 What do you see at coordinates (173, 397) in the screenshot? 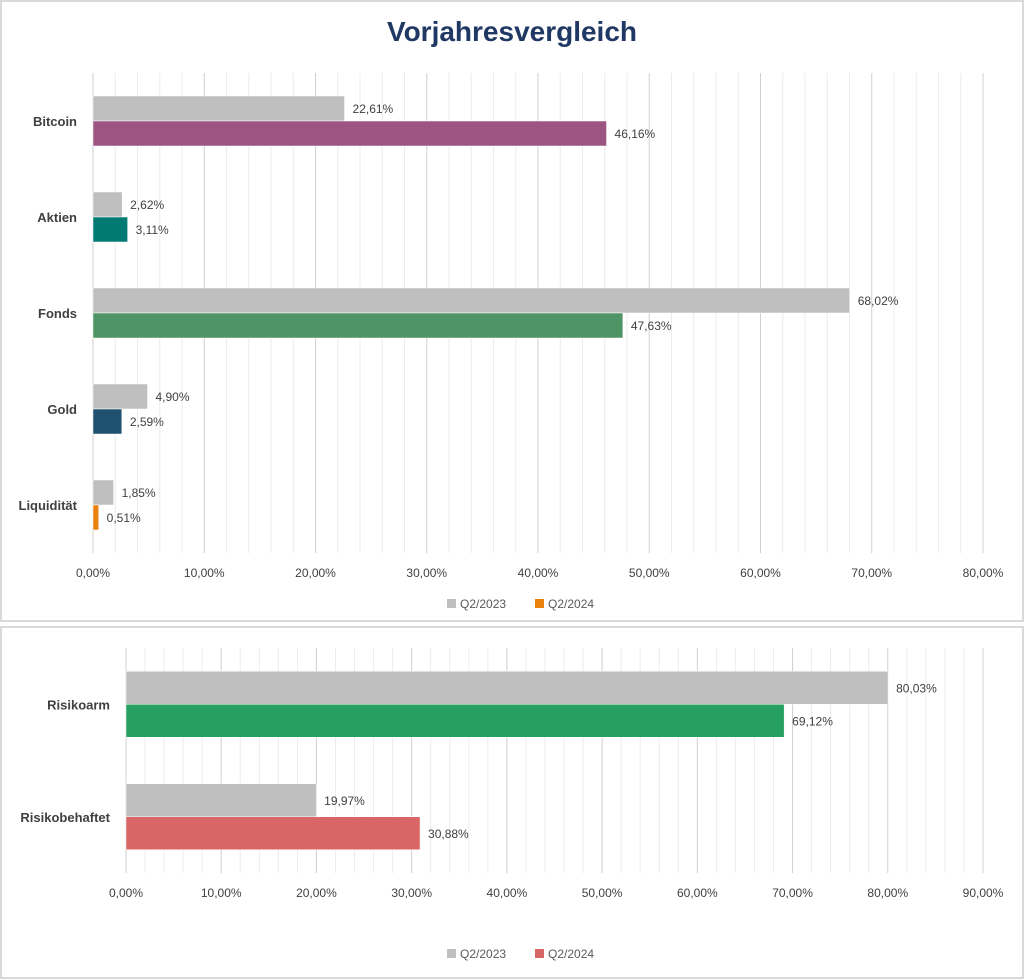
I see `data-label: 4,90%` at bounding box center [173, 397].